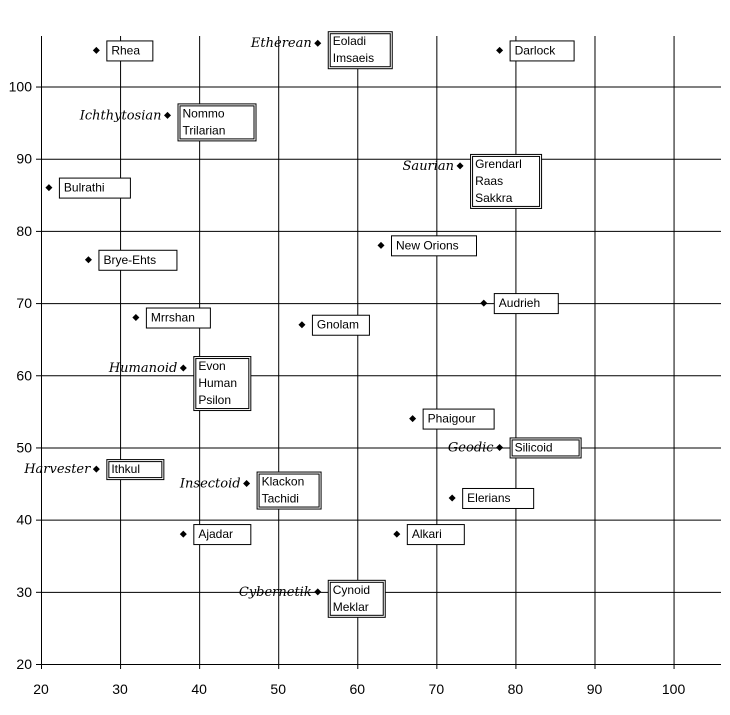 This screenshot has height=715, width=730. I want to click on label-box-grendarl: Grendarl Raas Sakkra, so click(506, 181).